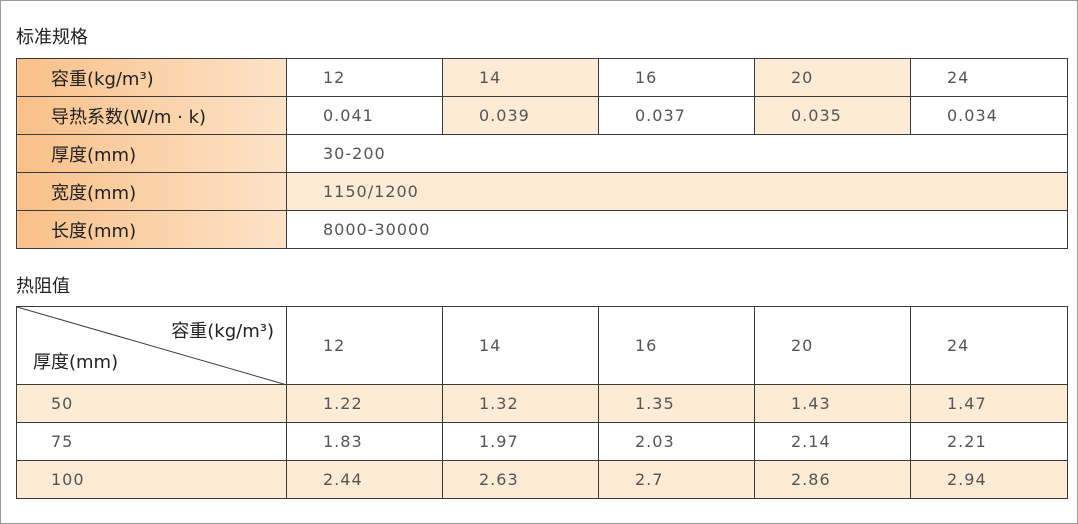 The width and height of the screenshot is (1078, 524). I want to click on header-row: 容重(kg/m³) 厚度(mm) 12 14 16 20 24, so click(542, 345).